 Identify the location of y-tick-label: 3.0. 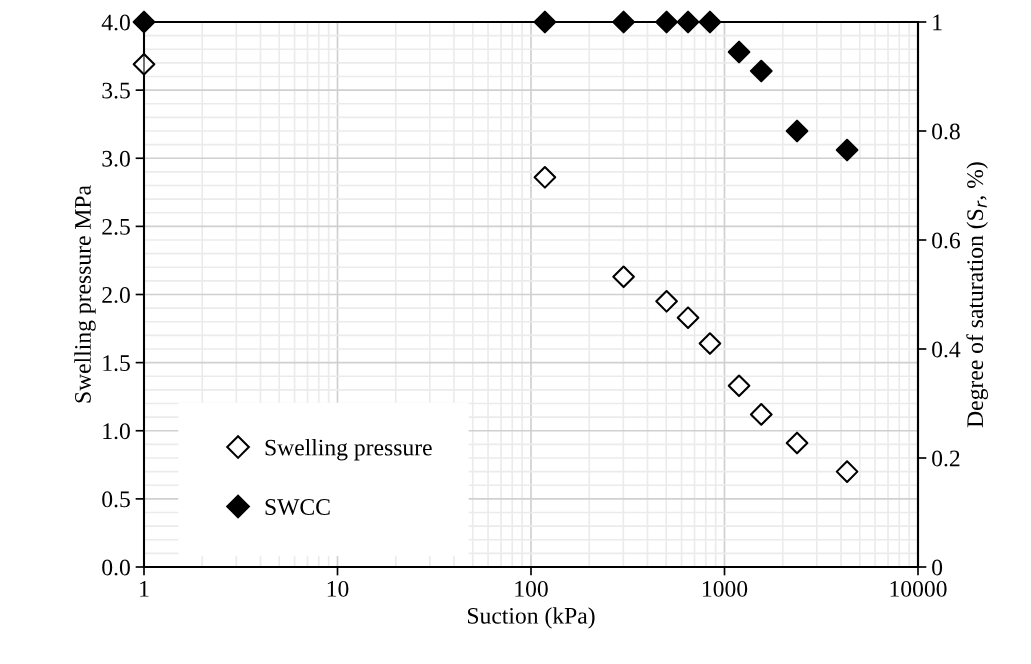
(116, 158).